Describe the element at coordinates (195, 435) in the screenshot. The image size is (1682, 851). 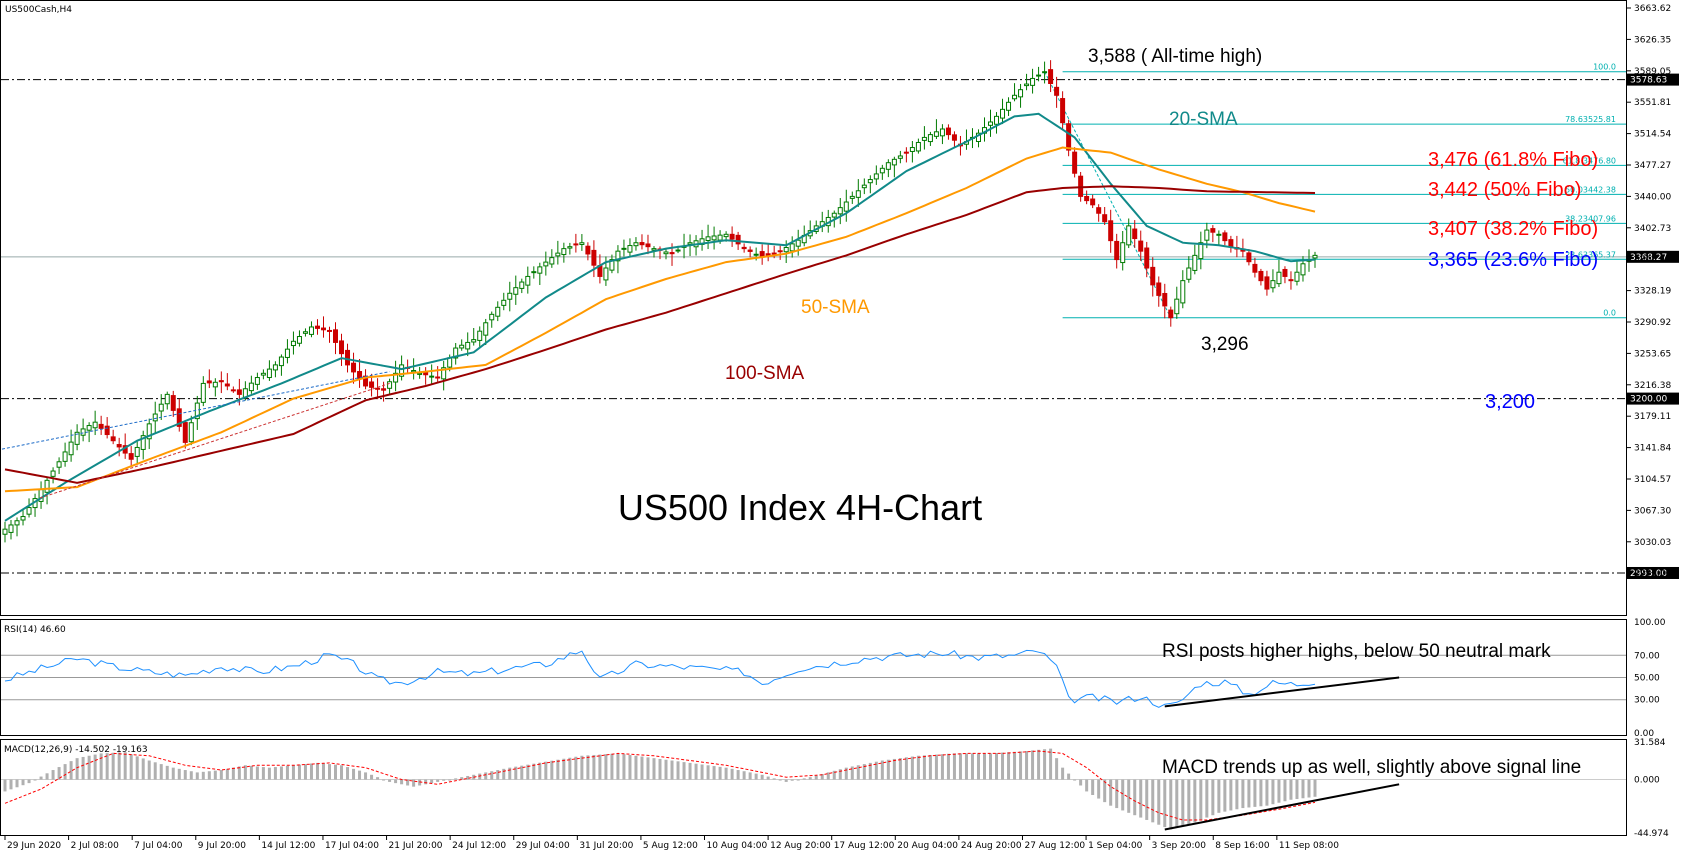
I see `trendlines` at that location.